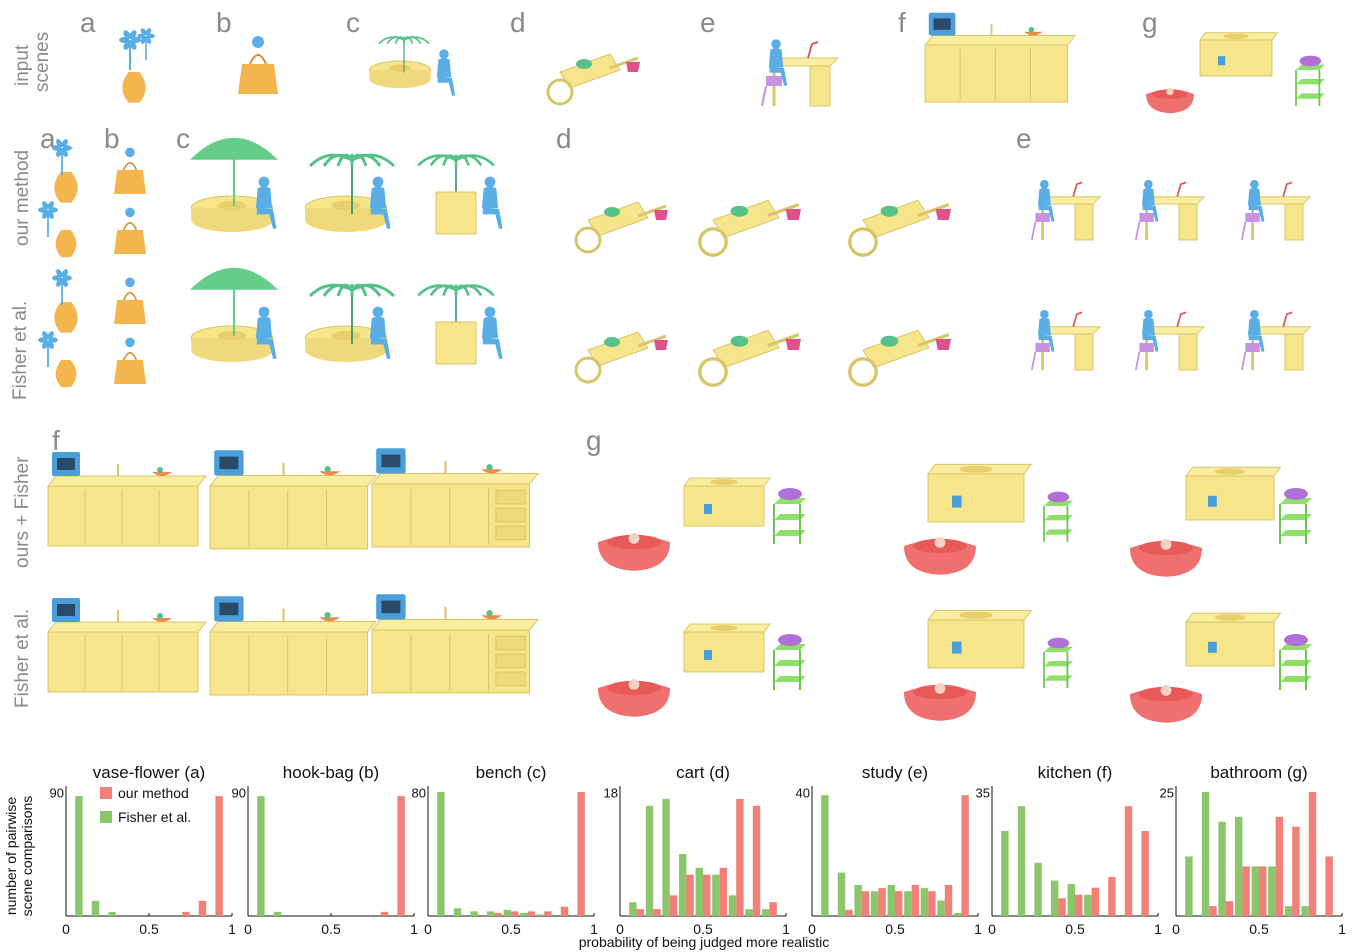  I want to click on legend-label: Fisher et al., so click(154, 817).